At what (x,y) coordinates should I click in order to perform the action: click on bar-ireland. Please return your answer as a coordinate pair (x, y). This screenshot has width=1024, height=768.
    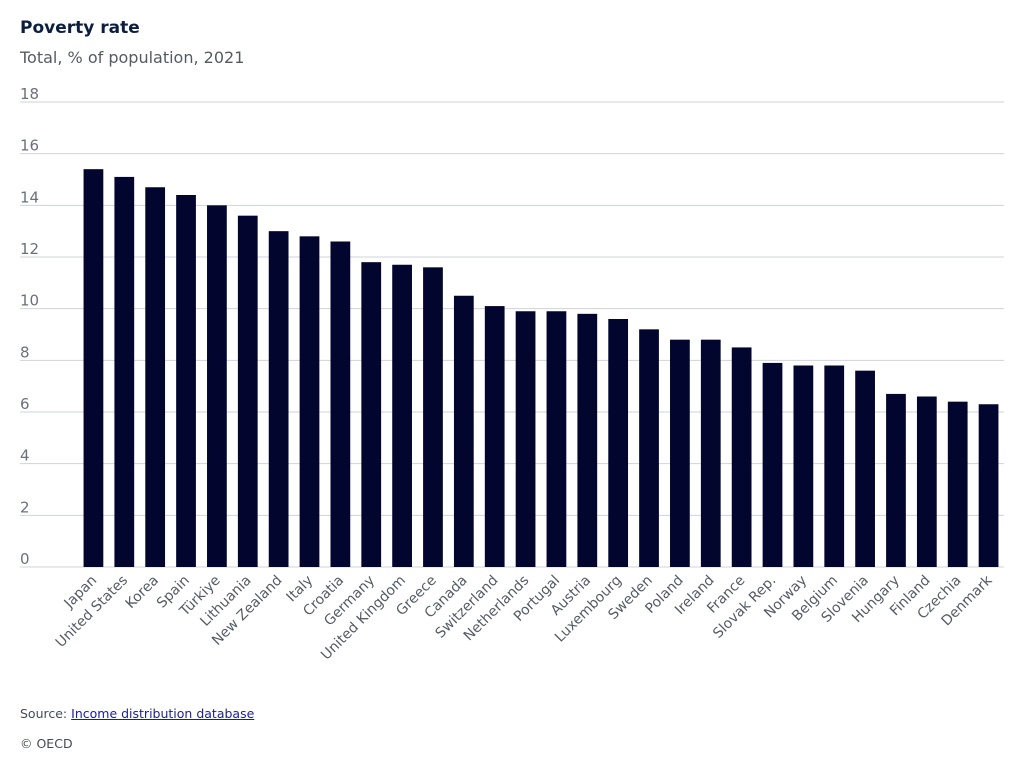
    Looking at the image, I should click on (710, 453).